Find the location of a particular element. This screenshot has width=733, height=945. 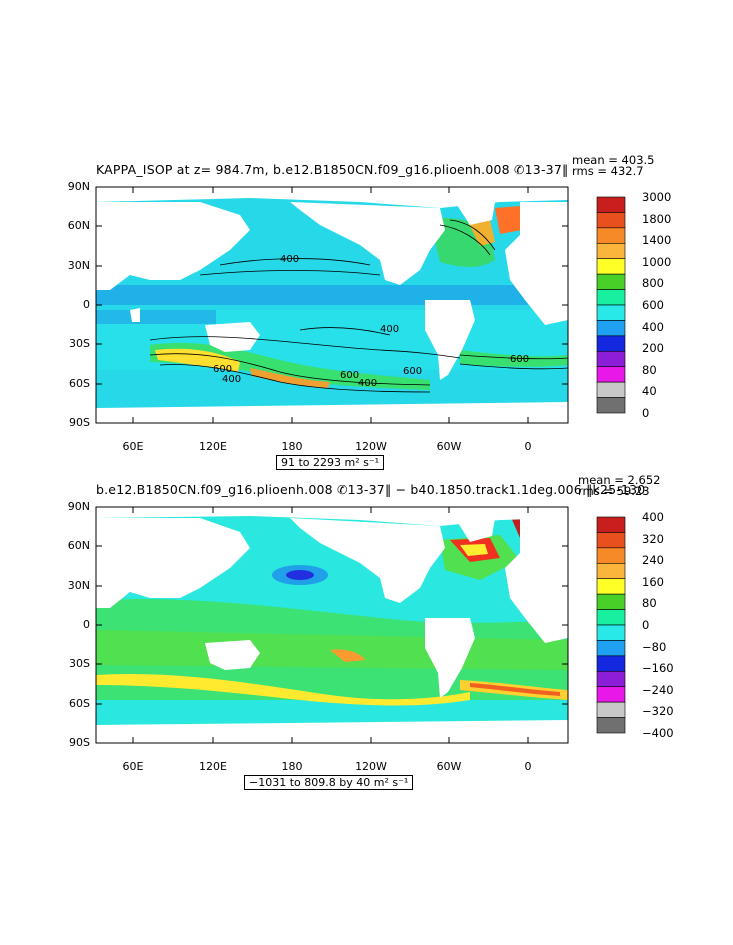

stats-rms: rms = 59.23 is located at coordinates (614, 491).